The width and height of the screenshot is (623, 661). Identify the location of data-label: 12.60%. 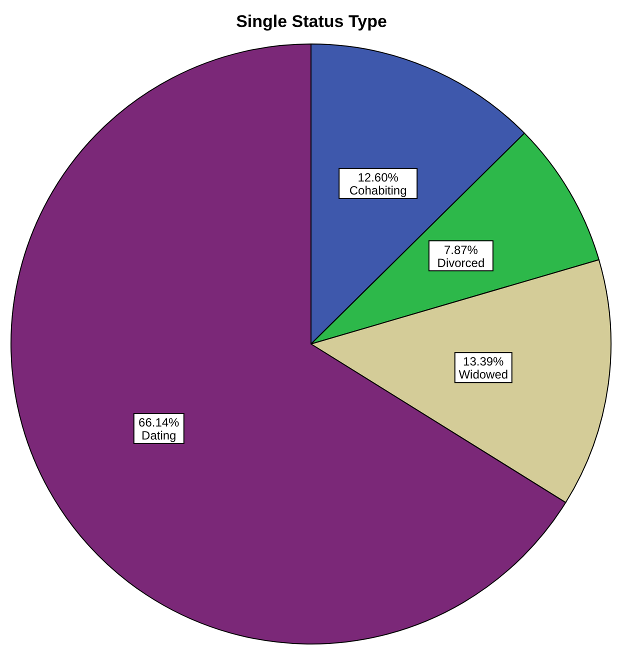
(378, 177).